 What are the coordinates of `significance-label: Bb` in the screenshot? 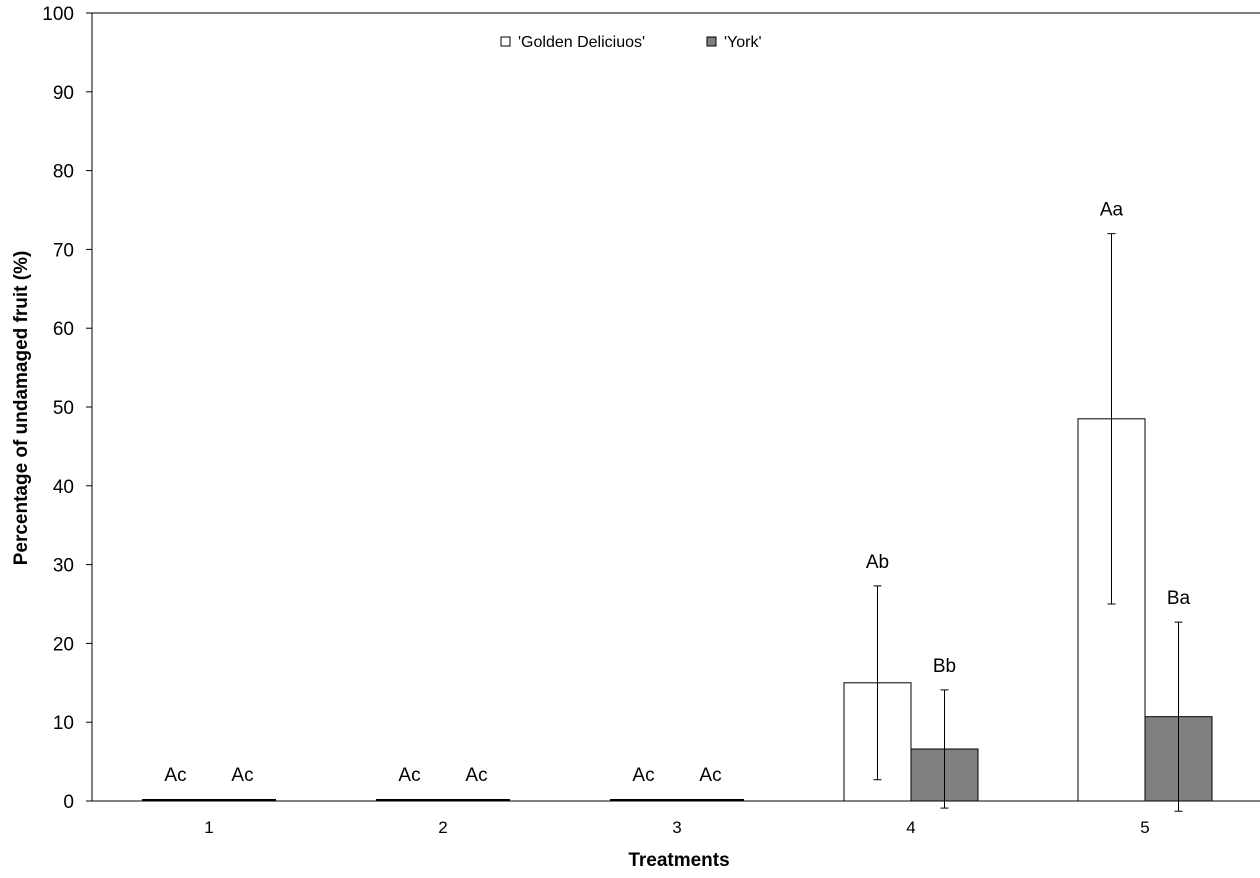 It's located at (944, 666).